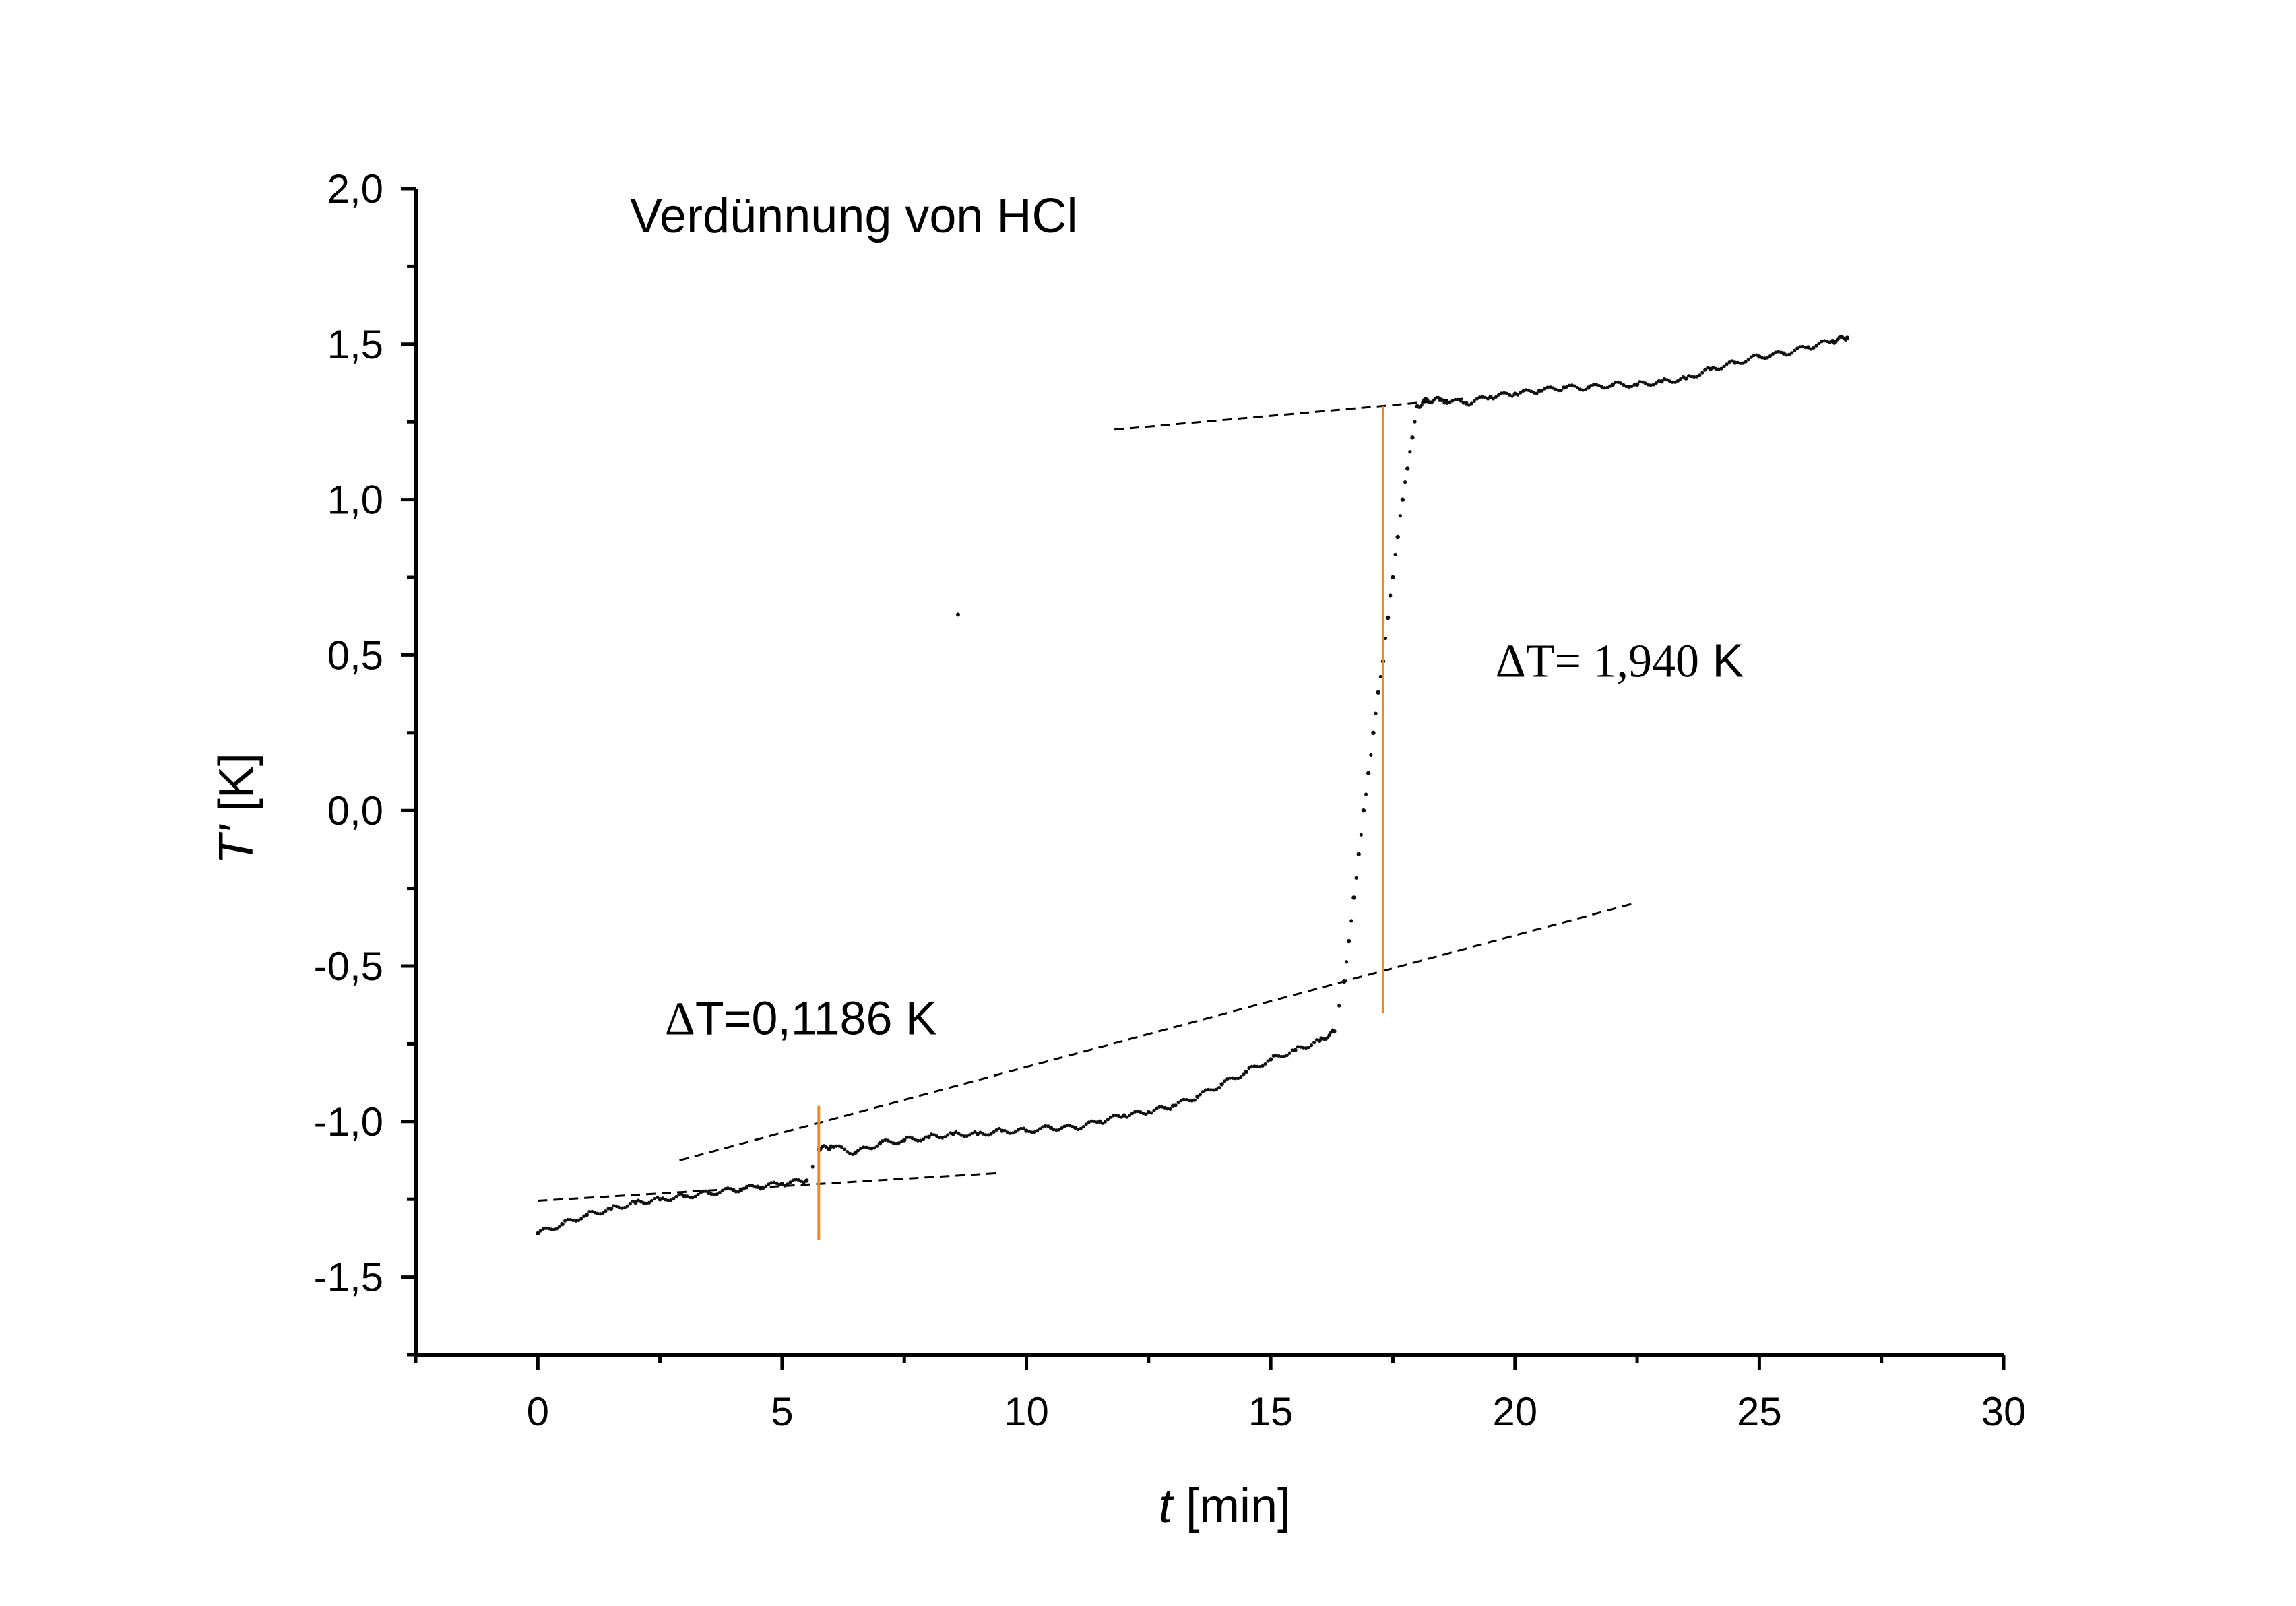  I want to click on chart-title: Verdünnung von HCl, so click(853, 216).